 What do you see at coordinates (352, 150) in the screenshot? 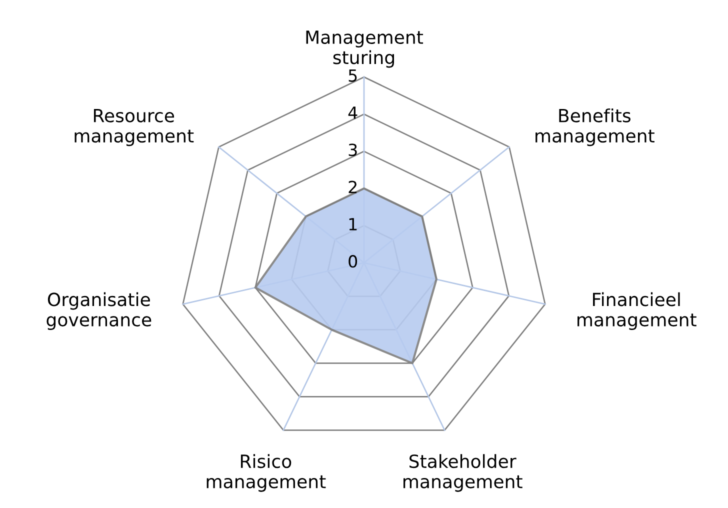
I see `y-tick-label: 3` at bounding box center [352, 150].